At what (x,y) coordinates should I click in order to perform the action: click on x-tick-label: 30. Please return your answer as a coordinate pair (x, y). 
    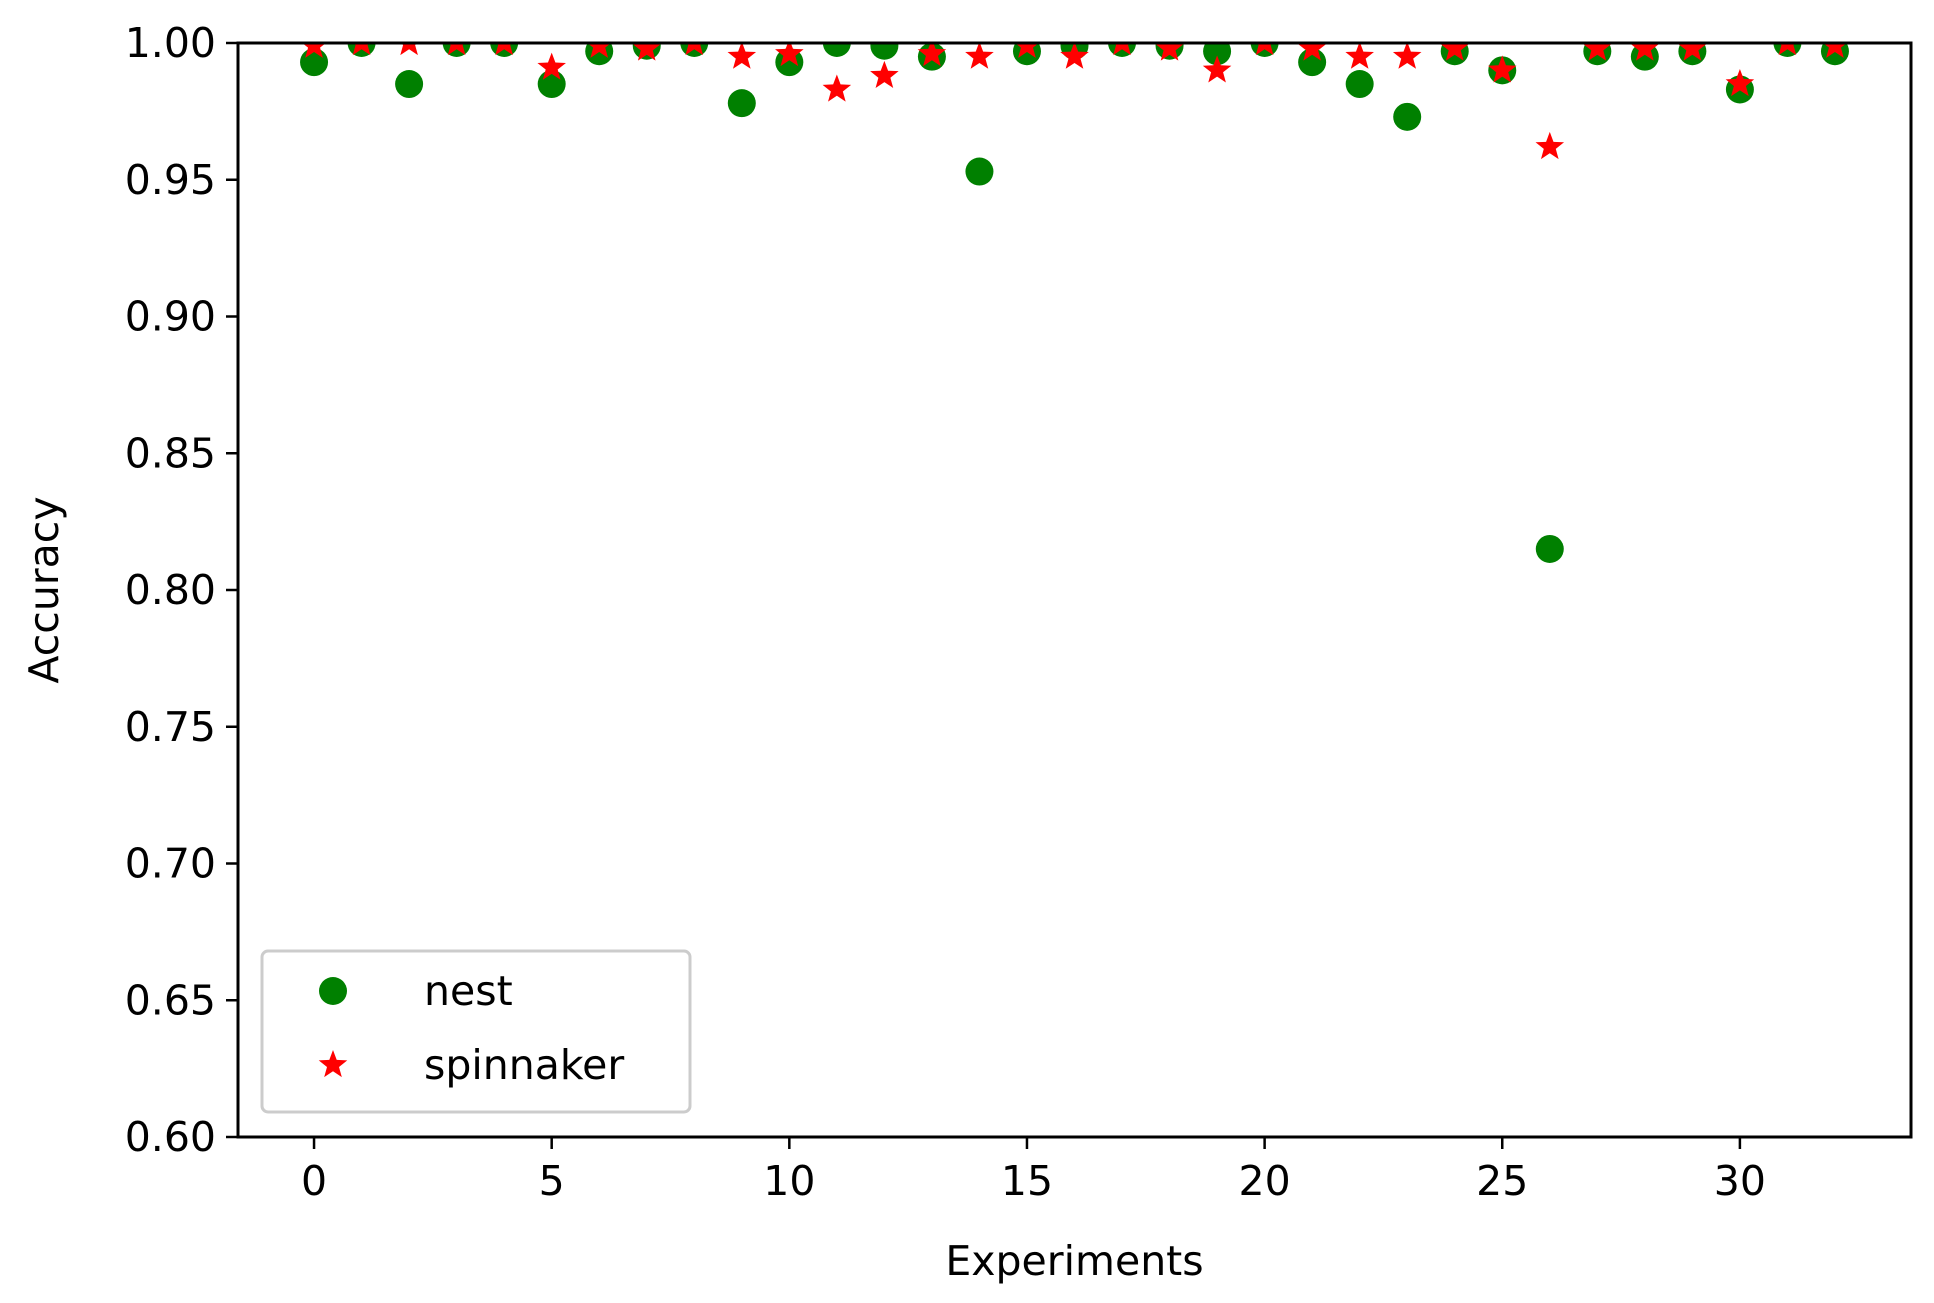
    Looking at the image, I should click on (1740, 1181).